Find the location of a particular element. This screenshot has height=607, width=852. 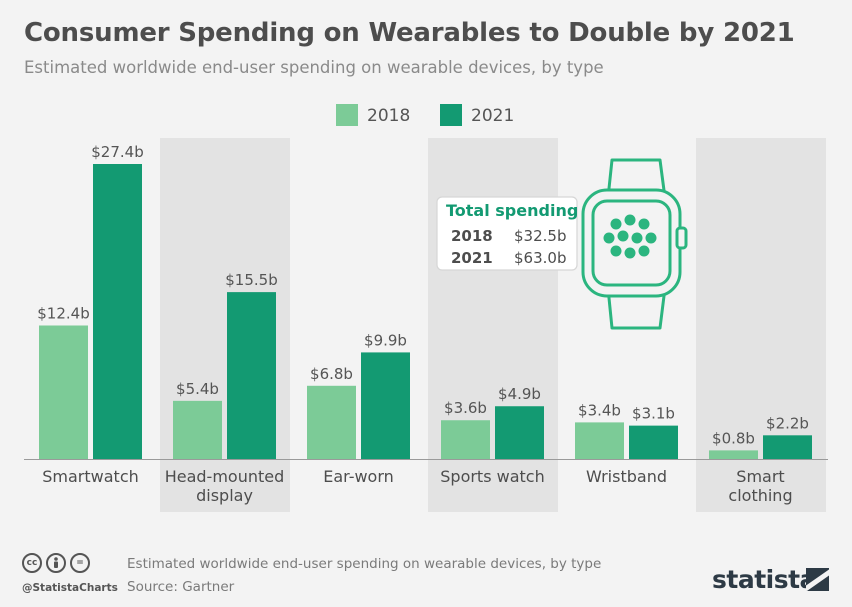

category-label: Wristband is located at coordinates (626, 476).